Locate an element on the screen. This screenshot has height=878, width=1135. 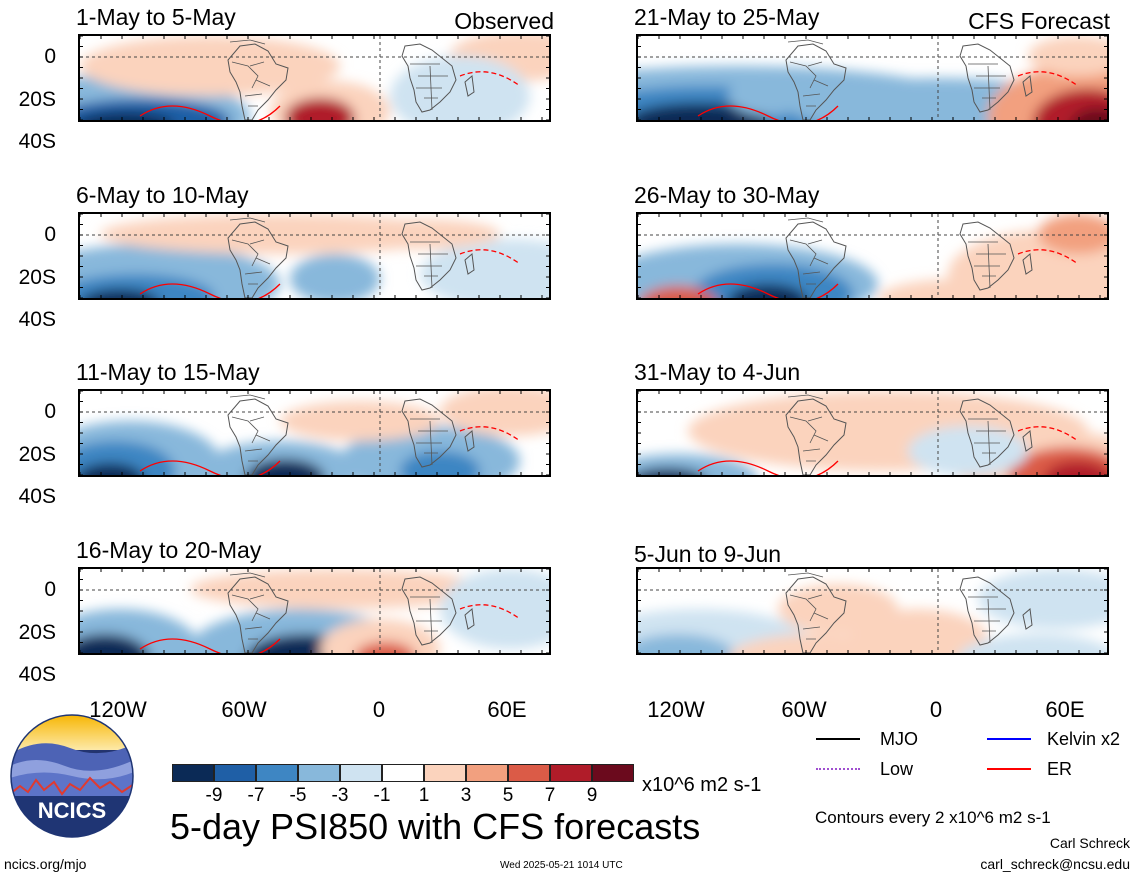
panel-title-6: 31-May to 4-Jun is located at coordinates (717, 372).